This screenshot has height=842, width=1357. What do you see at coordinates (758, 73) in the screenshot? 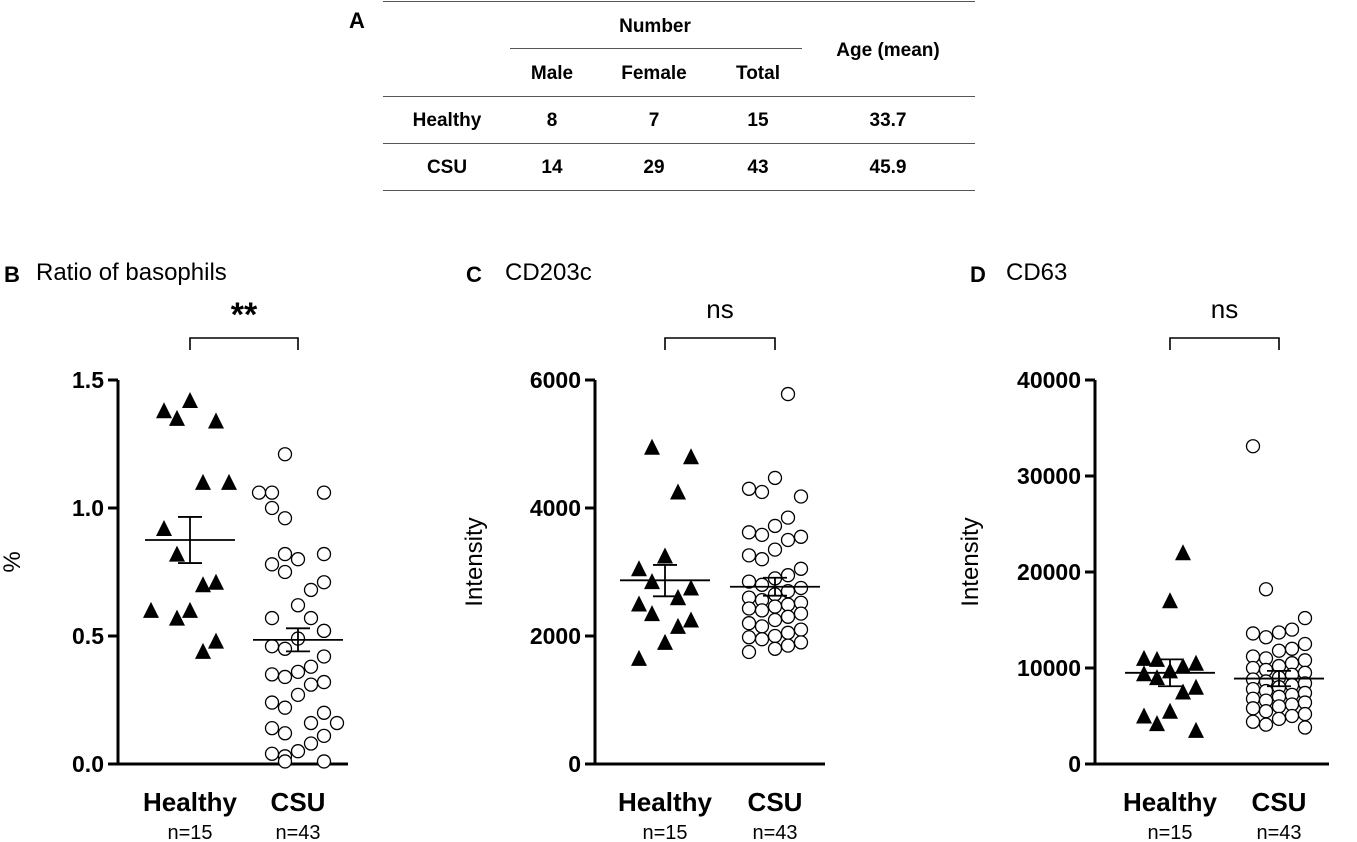
I see `header-total: Total` at bounding box center [758, 73].